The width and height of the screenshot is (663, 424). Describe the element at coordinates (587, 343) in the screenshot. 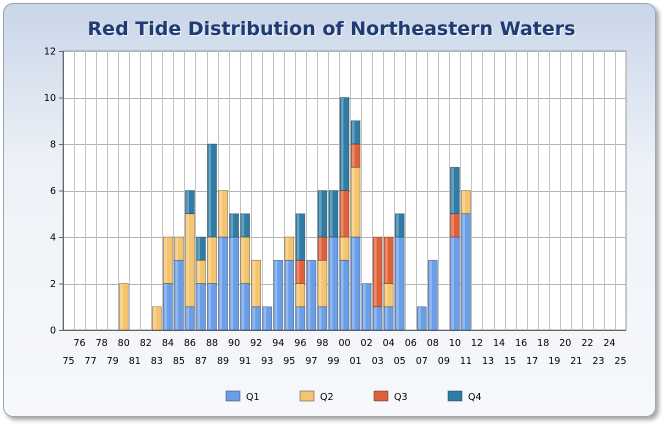

I see `x-tick-label: 22` at that location.